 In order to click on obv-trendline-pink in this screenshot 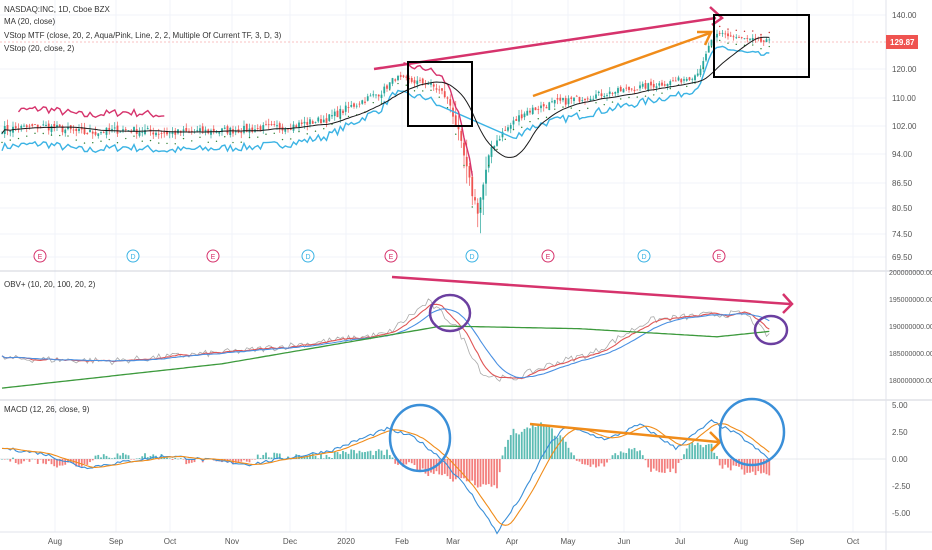, I will do `click(591, 290)`.